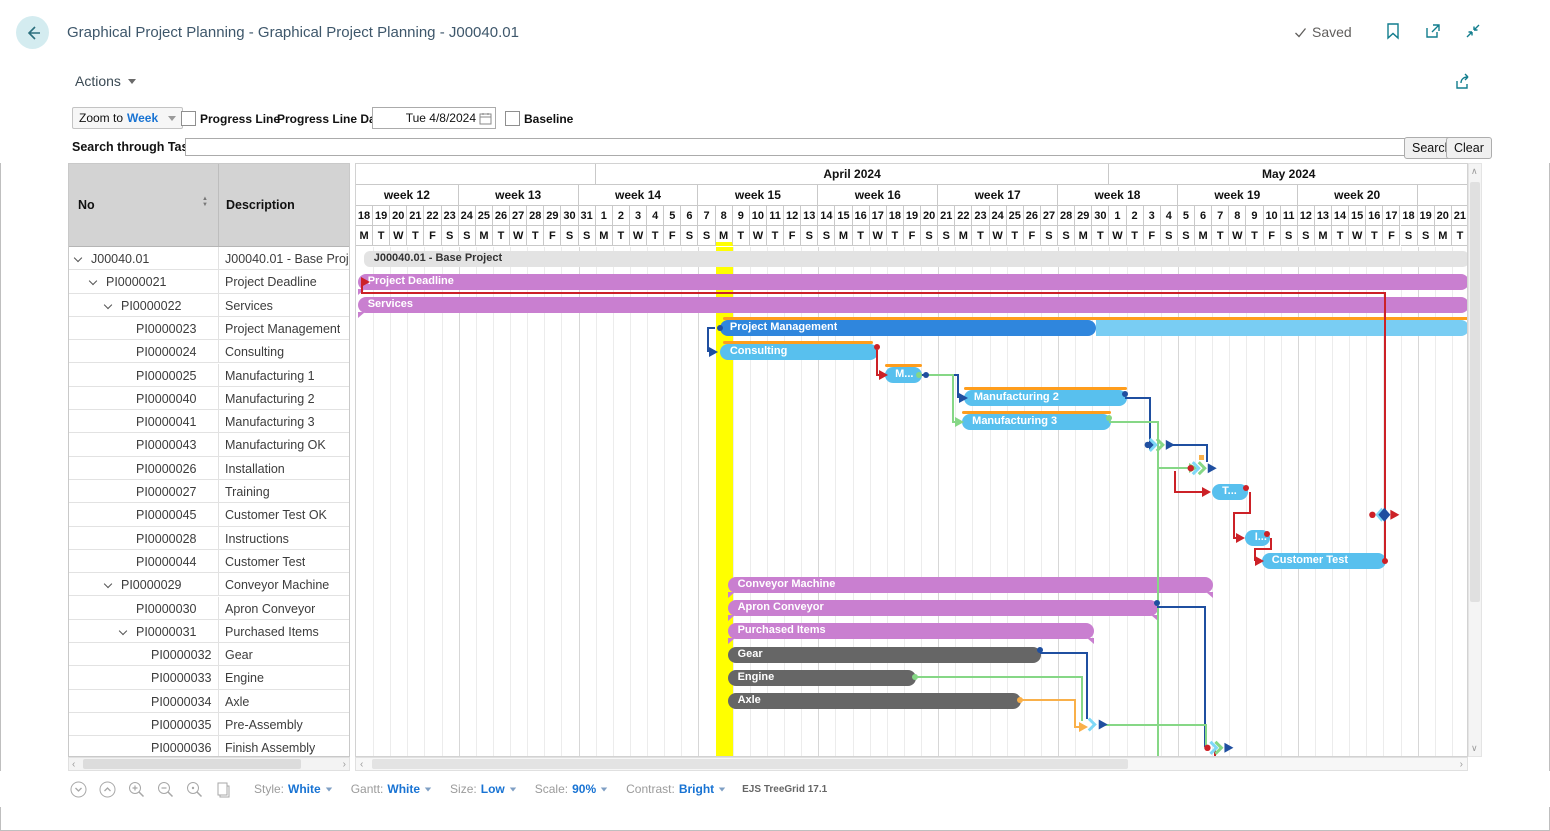 The width and height of the screenshot is (1550, 831). What do you see at coordinates (1393, 31) in the screenshot?
I see `bookmark-icon` at bounding box center [1393, 31].